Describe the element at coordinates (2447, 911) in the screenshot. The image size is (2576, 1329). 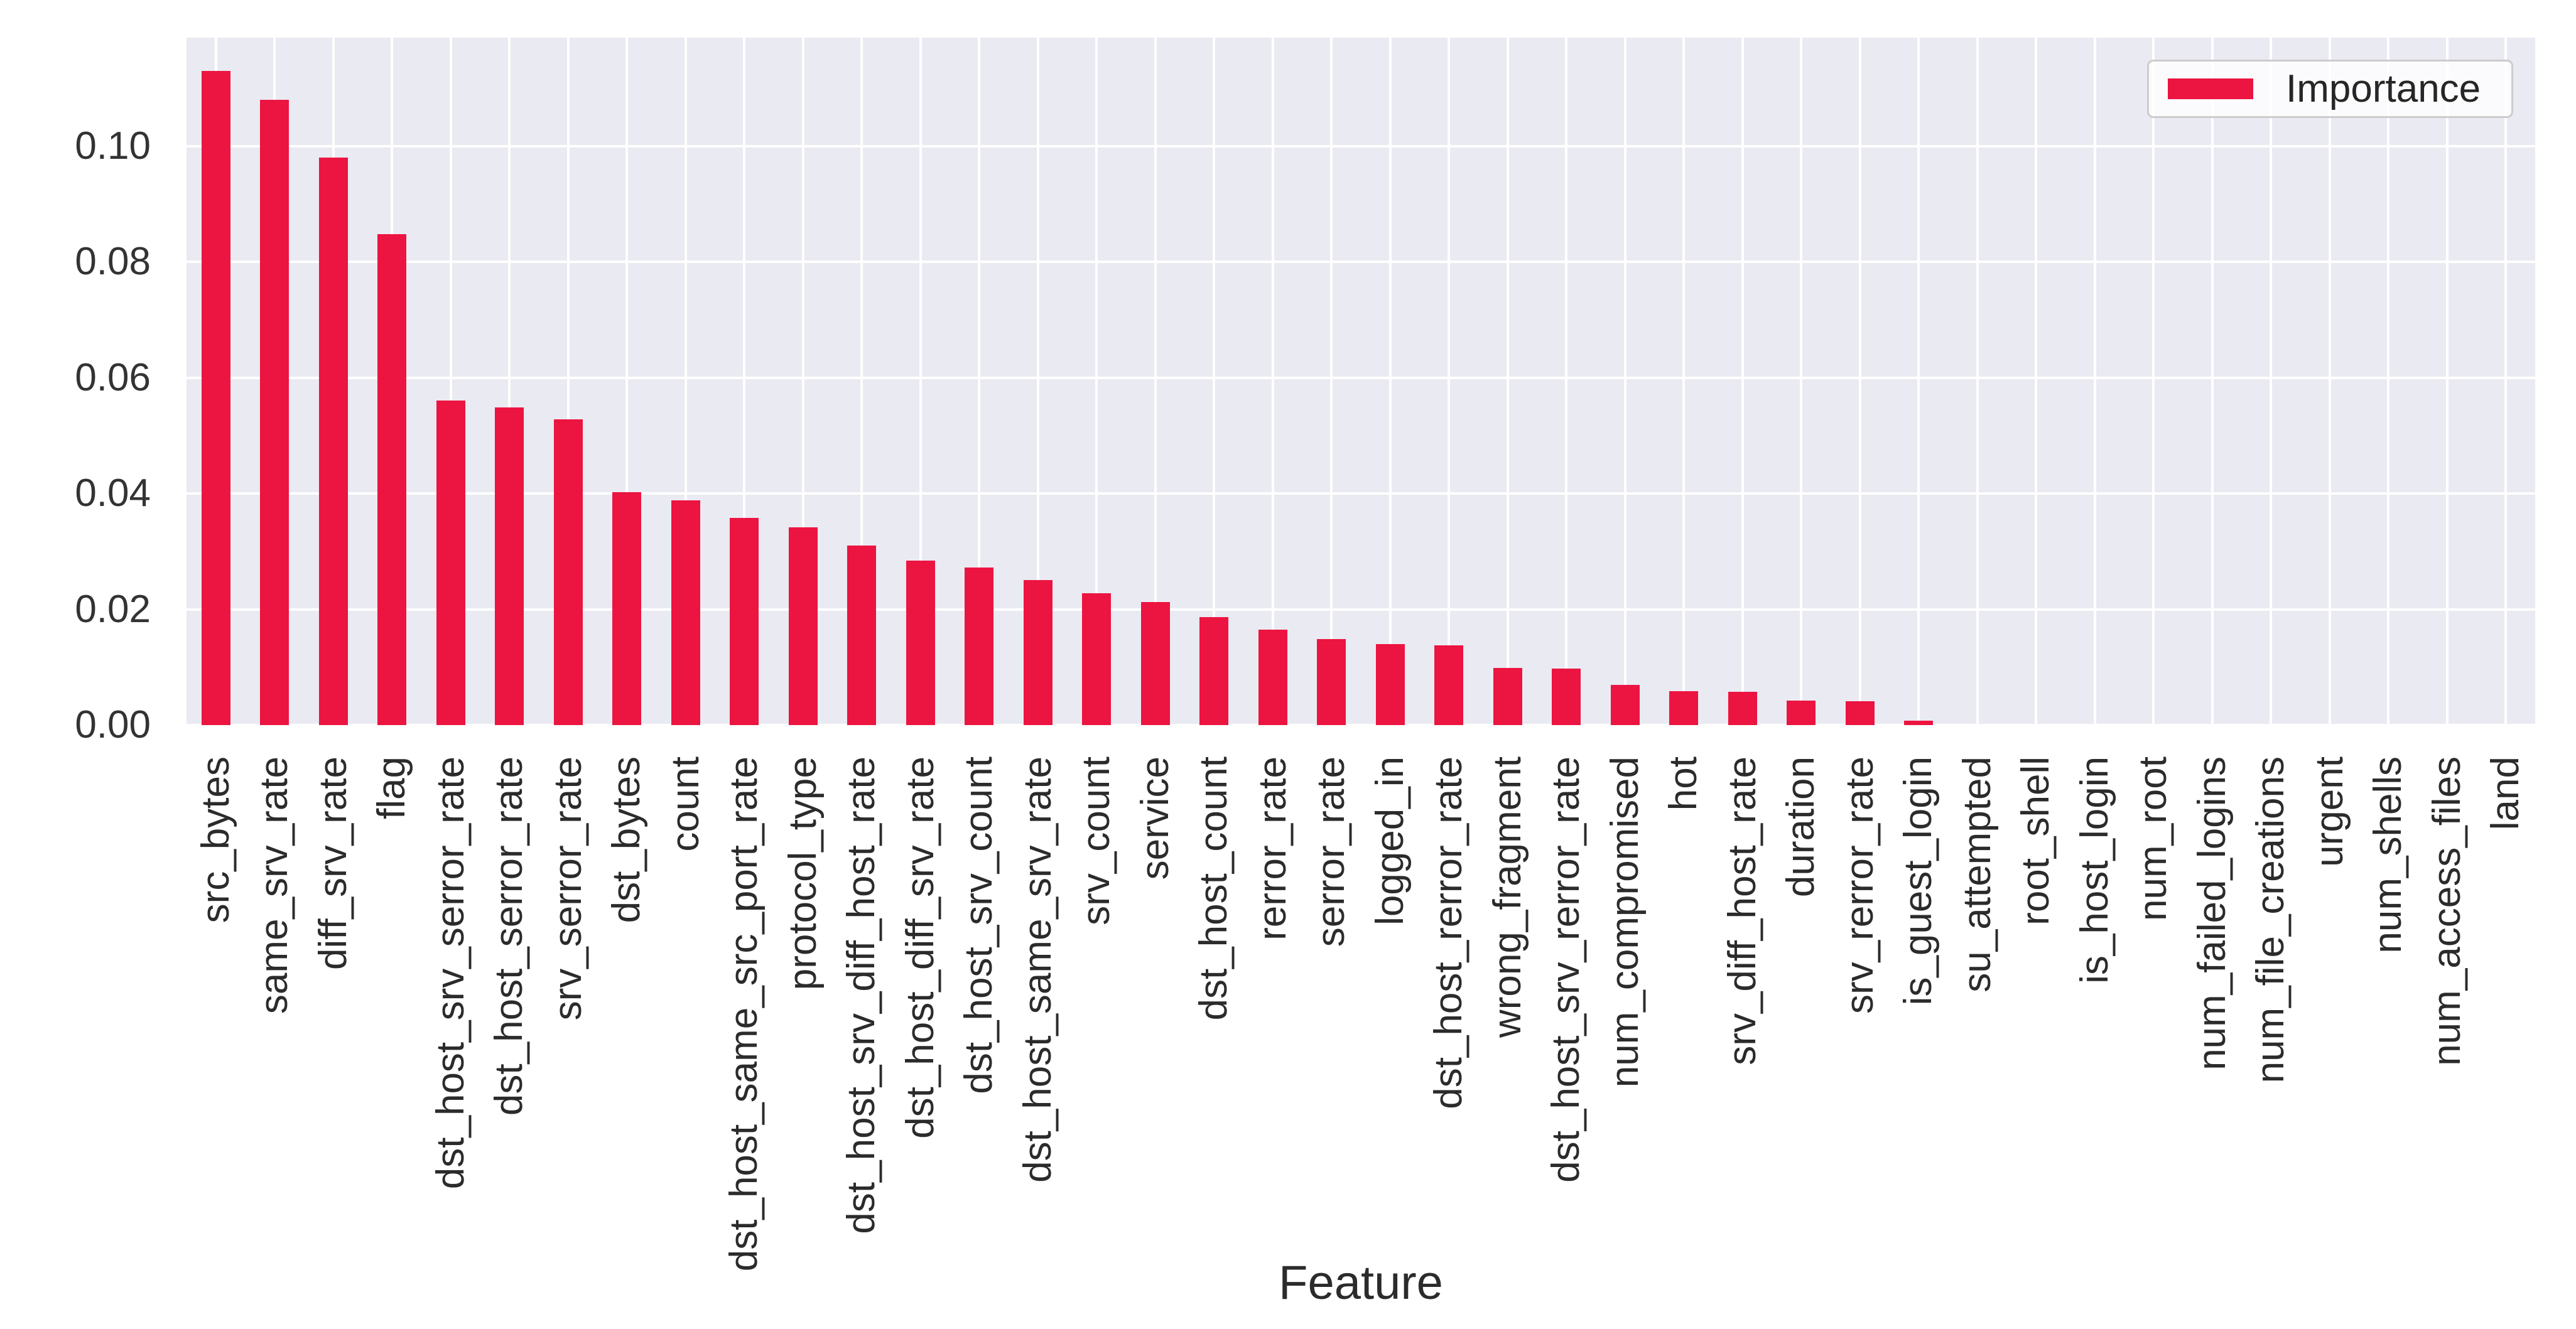
I see `x-tick-label: num_access_files` at that location.